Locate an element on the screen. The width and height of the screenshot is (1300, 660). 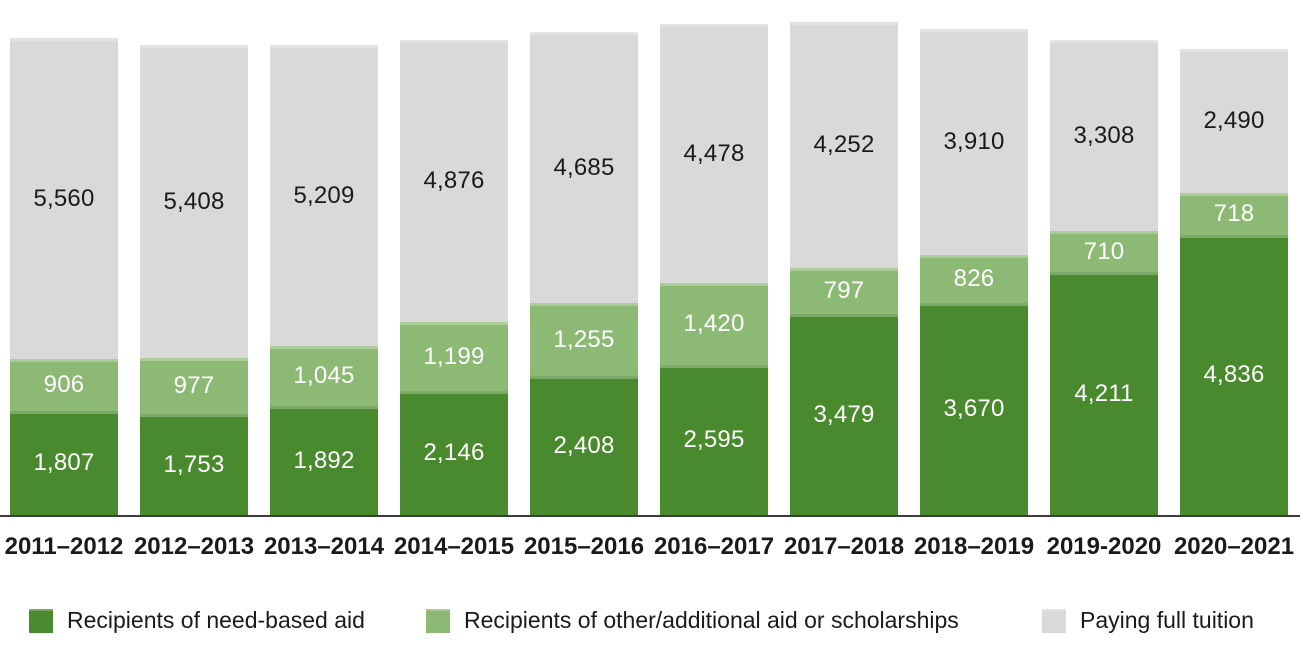
bar-segment: 1,420 is located at coordinates (714, 324).